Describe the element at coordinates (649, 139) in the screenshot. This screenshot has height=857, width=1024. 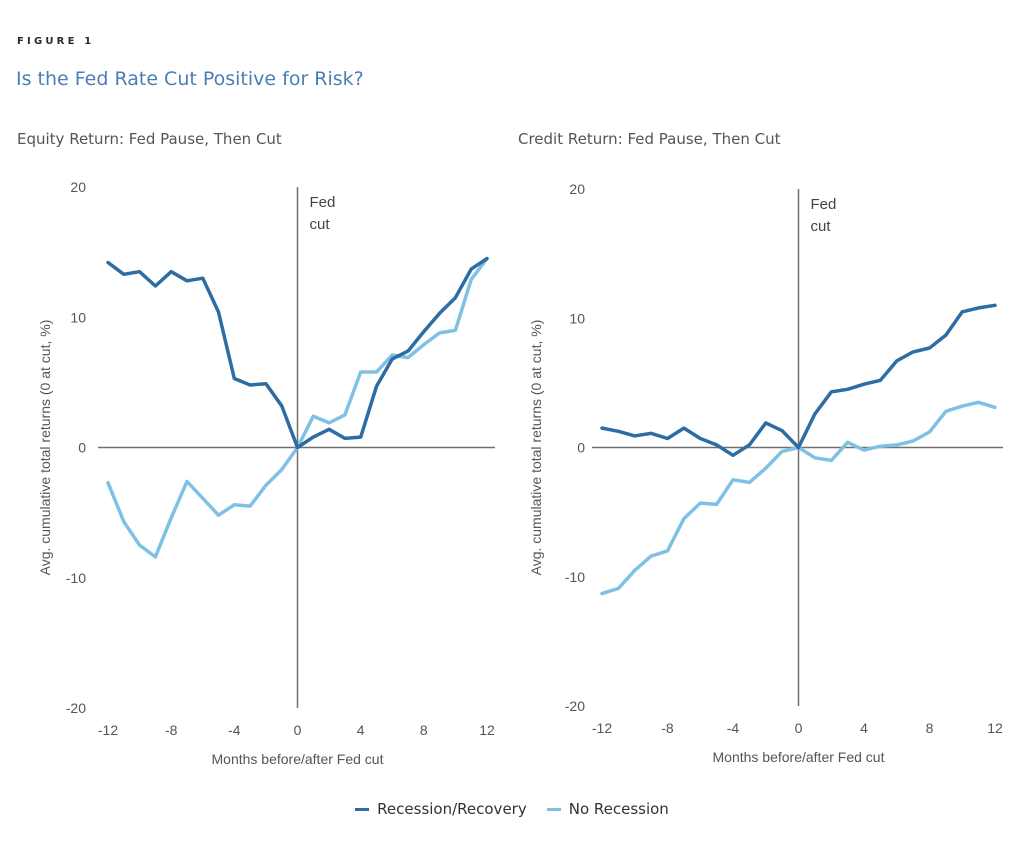
I see `credit-chart-title: Credit Return: Fed Pause, Then Cut` at that location.